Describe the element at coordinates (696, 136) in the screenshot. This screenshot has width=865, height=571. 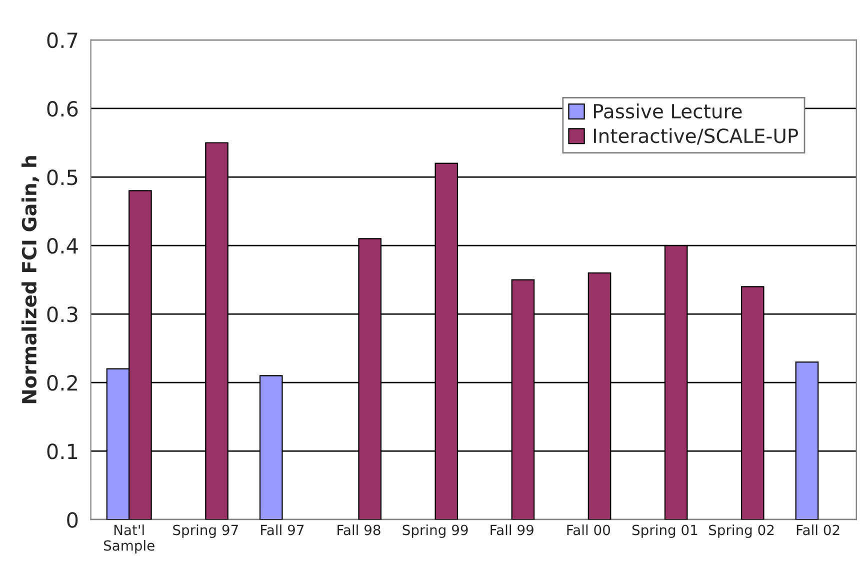
I see `legend-label: Interactive/SCALE-UP` at that location.